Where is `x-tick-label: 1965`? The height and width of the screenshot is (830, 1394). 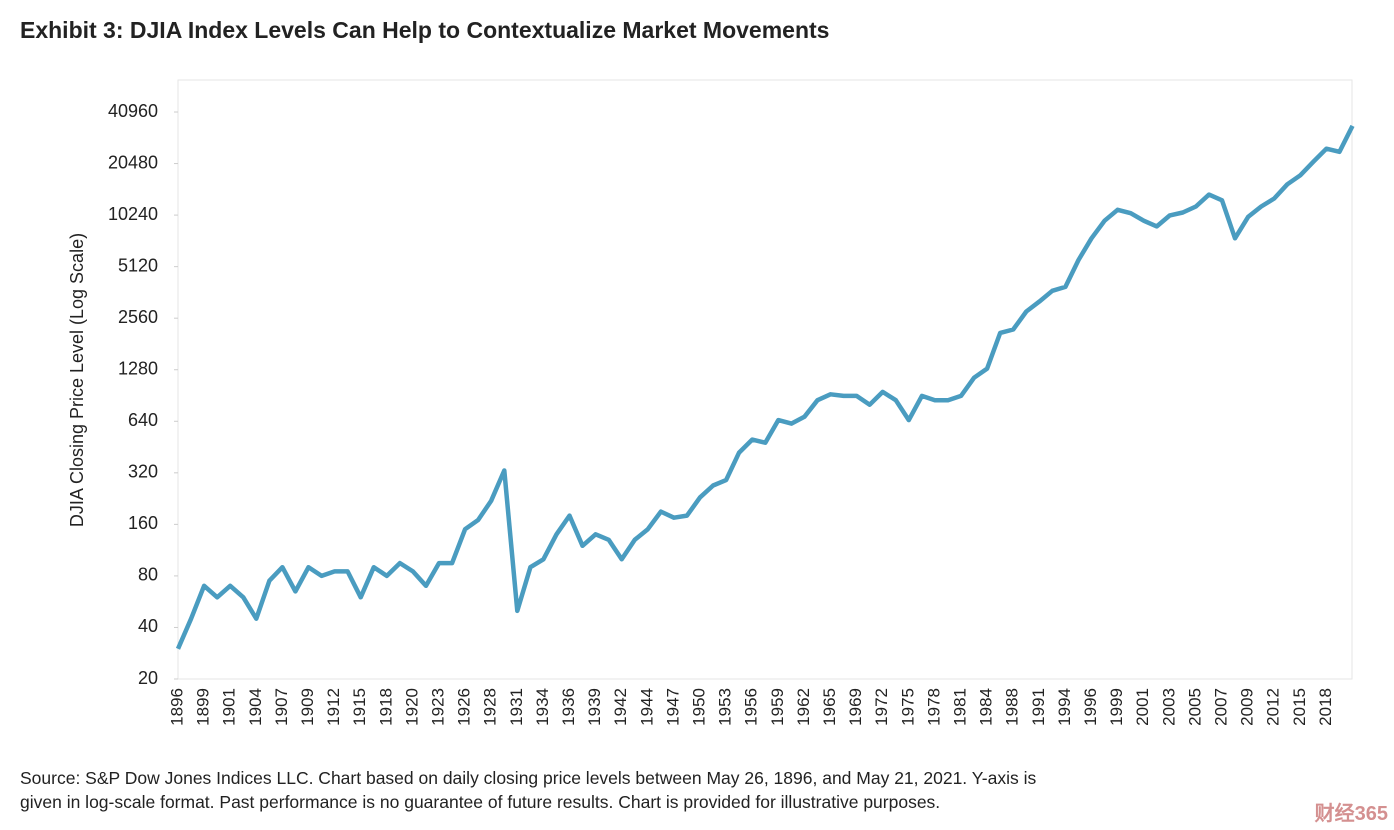
x-tick-label: 1965 is located at coordinates (829, 707).